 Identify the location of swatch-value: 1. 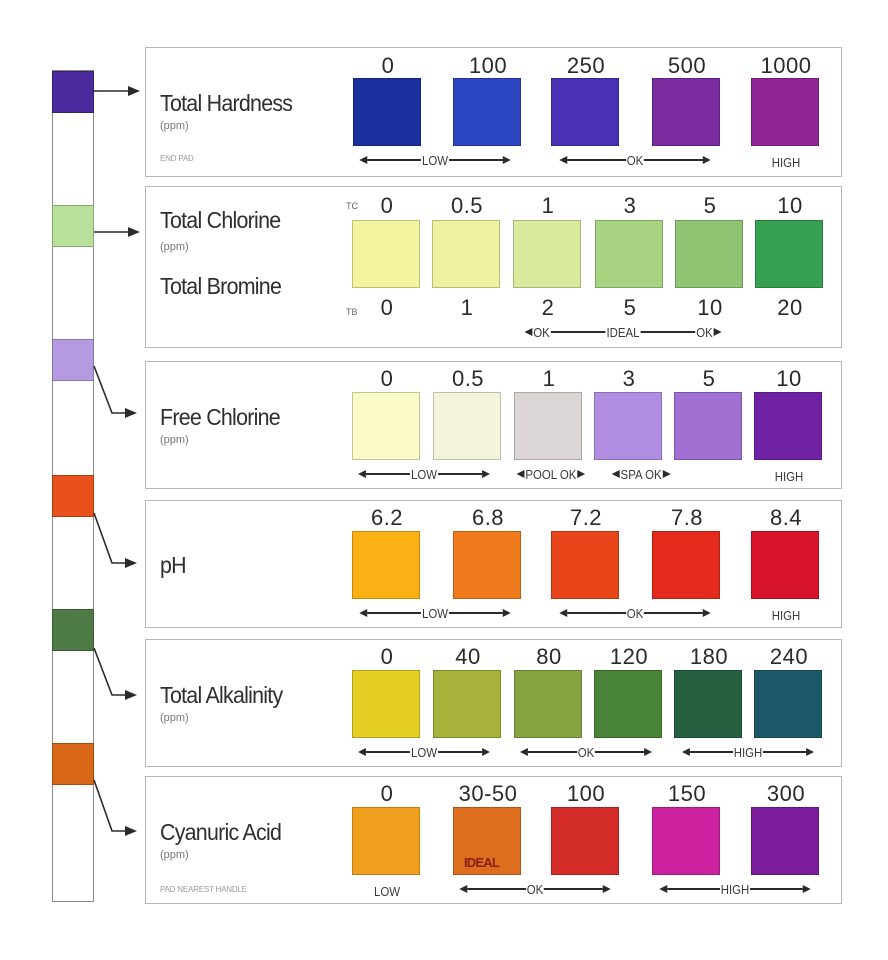
(549, 378).